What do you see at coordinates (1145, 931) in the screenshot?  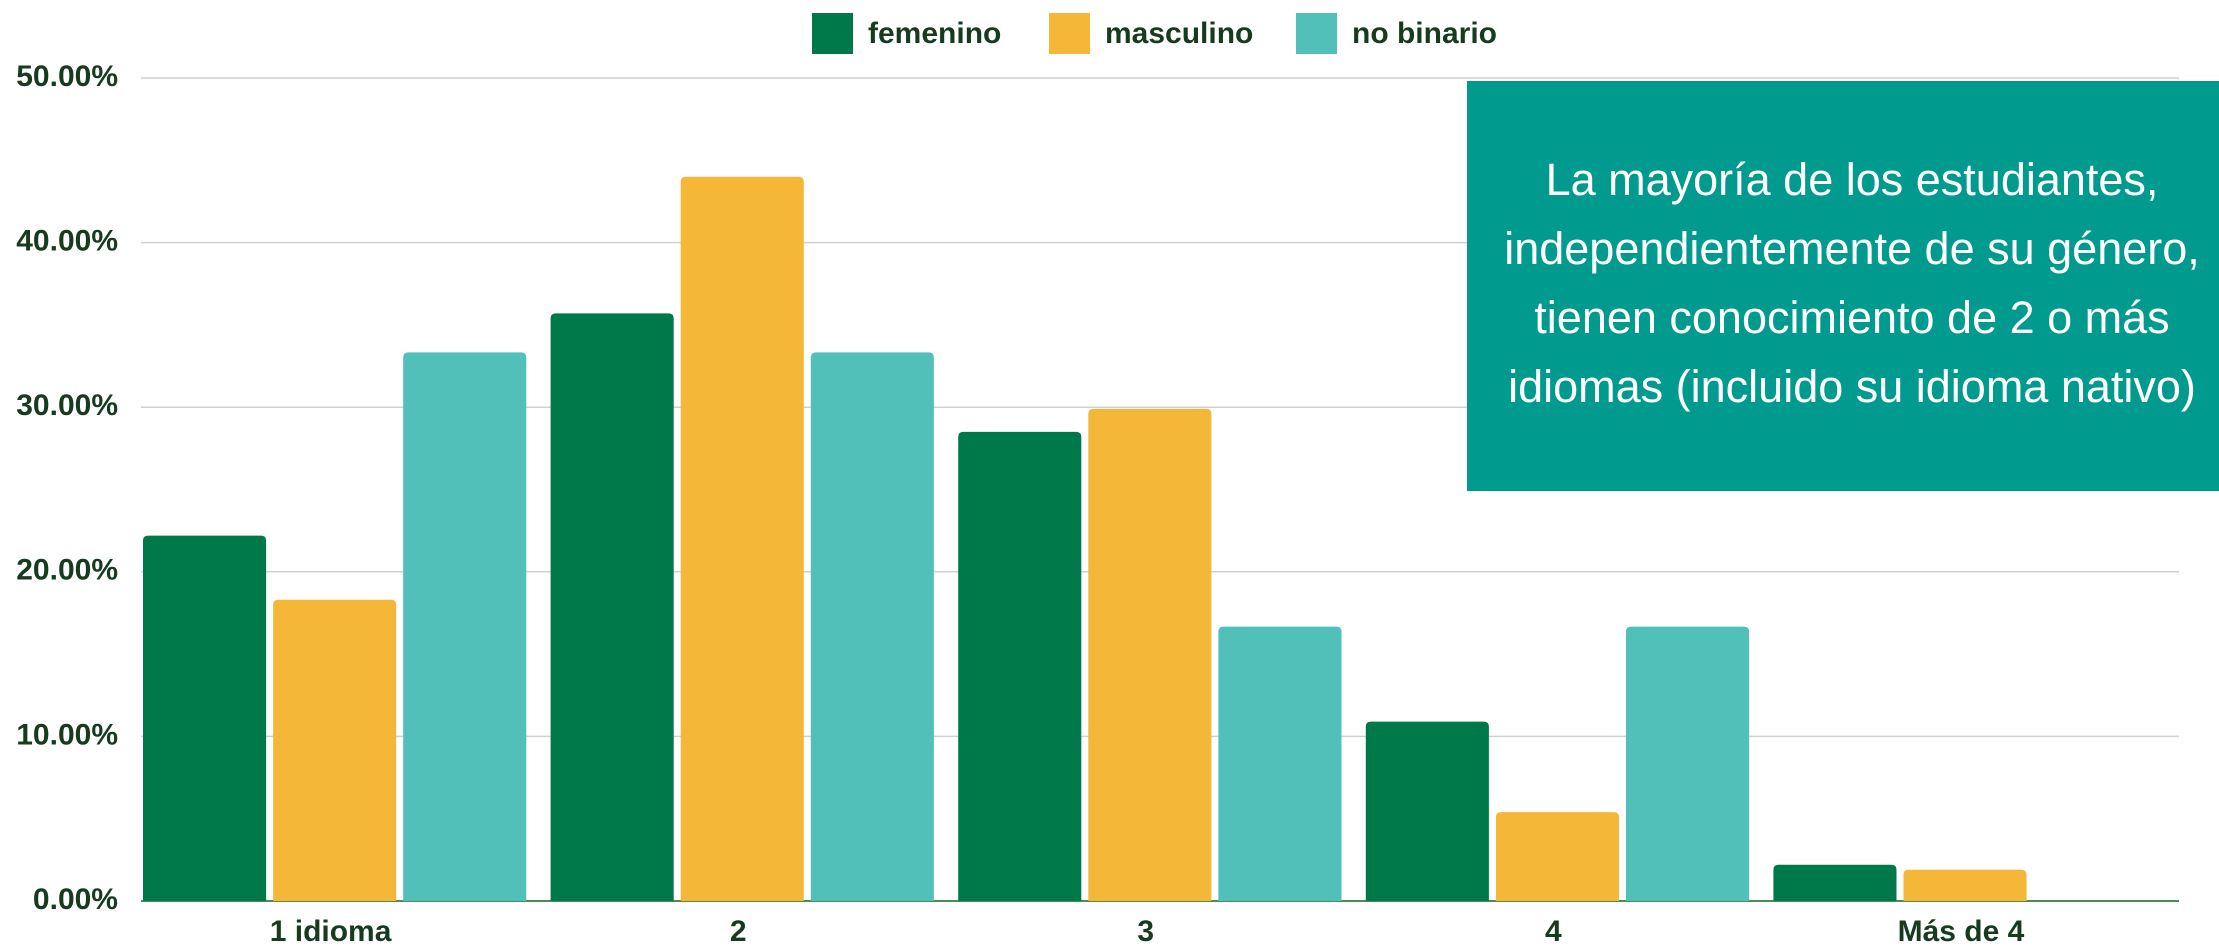 I see `x-tick-label: 3` at bounding box center [1145, 931].